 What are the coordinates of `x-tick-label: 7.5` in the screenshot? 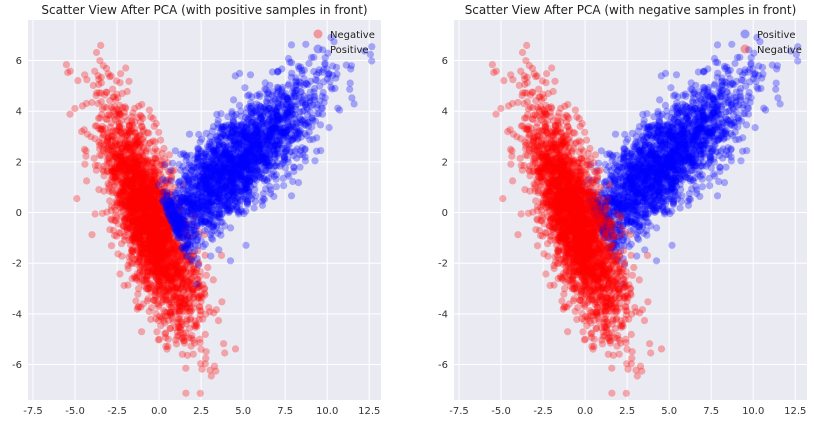 It's located at (285, 411).